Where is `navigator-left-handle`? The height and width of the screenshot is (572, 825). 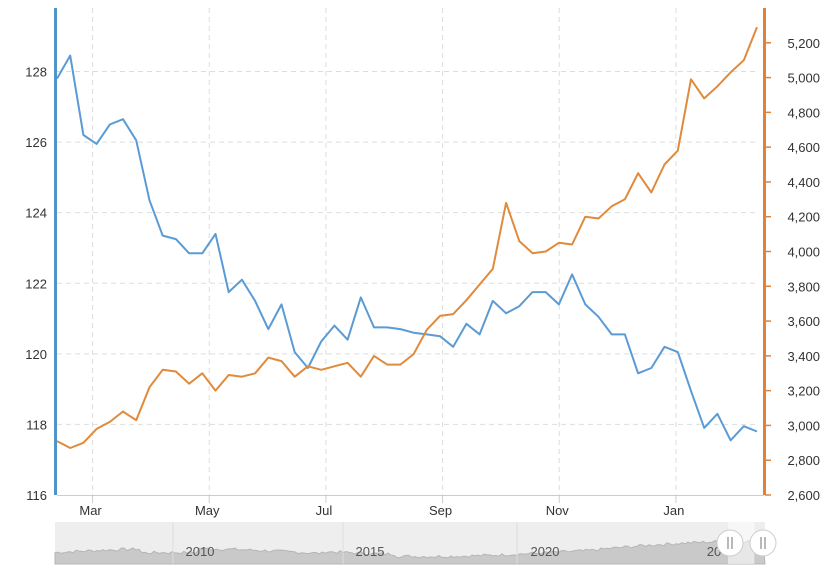
navigator-left-handle is located at coordinates (730, 543).